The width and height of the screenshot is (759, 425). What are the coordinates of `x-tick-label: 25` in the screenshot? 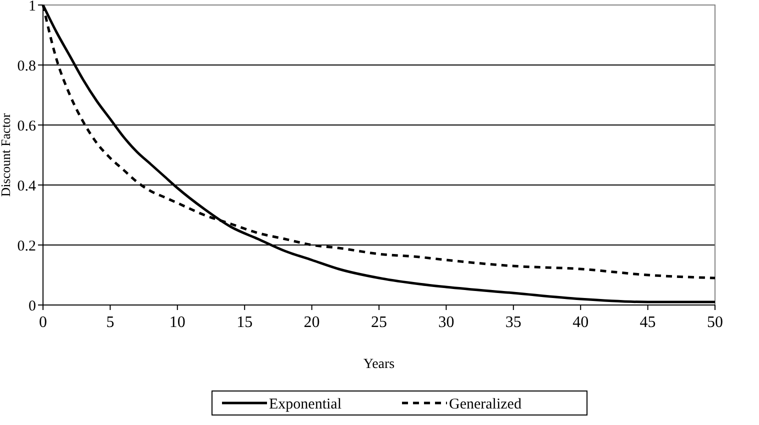 It's located at (379, 322).